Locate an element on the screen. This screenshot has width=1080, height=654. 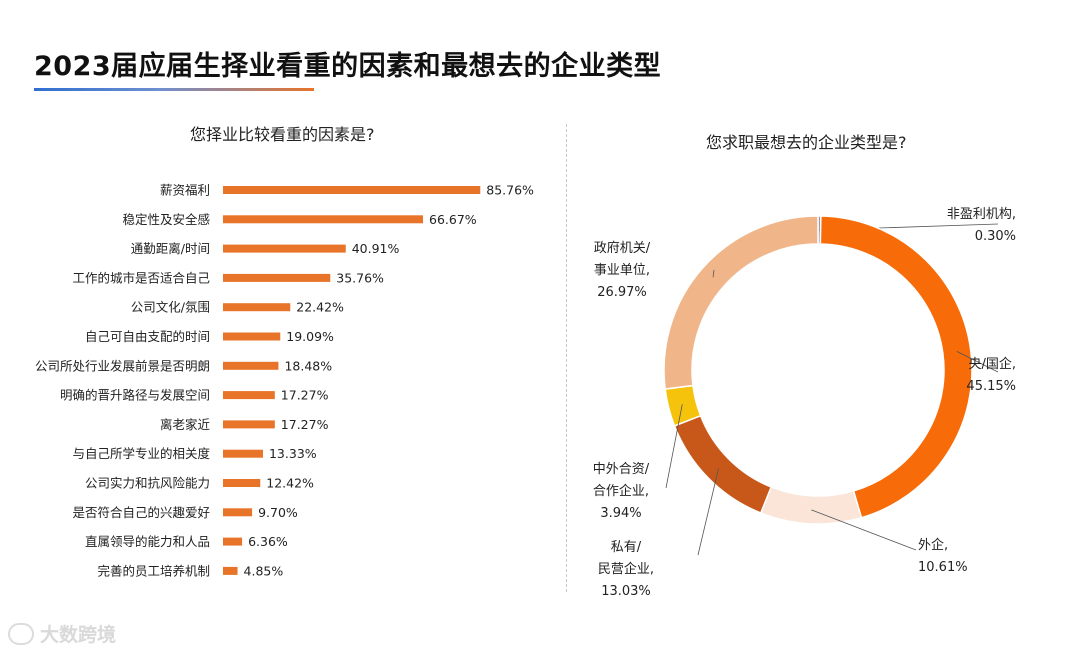
bar-value-label: 18.48% is located at coordinates (308, 365).